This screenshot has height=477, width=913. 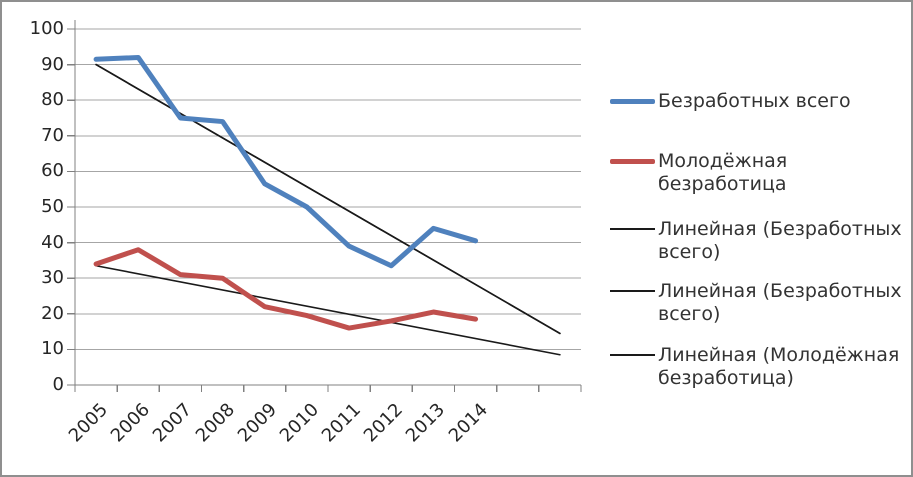 What do you see at coordinates (723, 172) in the screenshot?
I see `legend-item-label: Молодёжная безработица` at bounding box center [723, 172].